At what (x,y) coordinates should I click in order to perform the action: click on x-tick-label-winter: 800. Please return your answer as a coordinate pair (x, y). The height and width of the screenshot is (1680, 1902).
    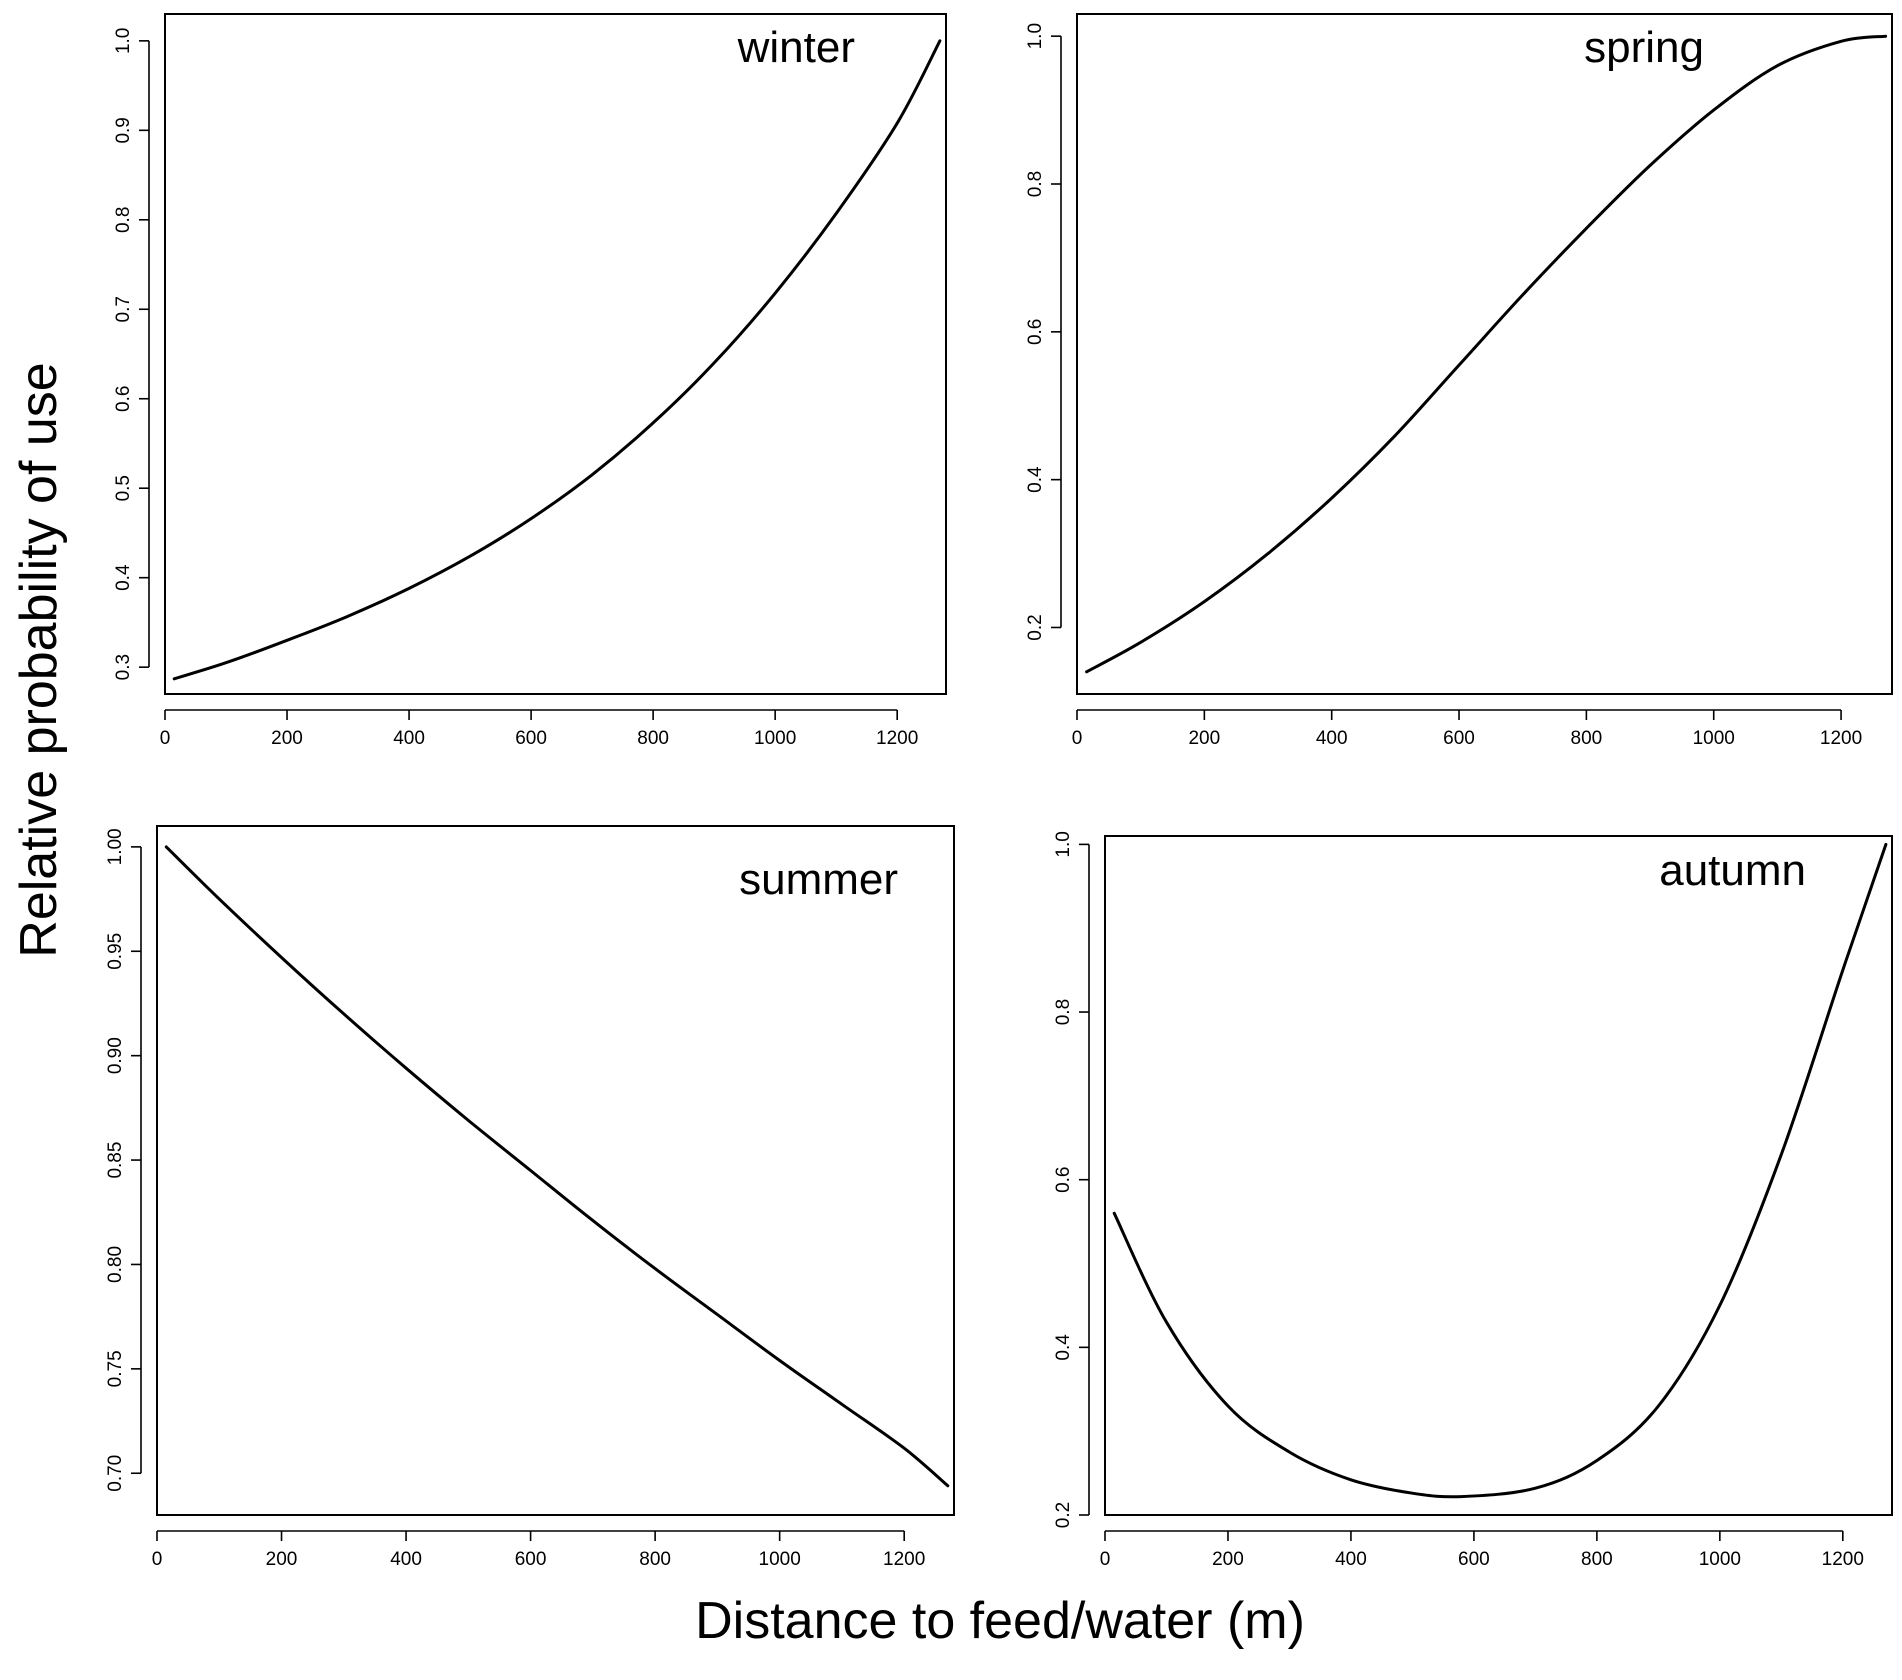
    Looking at the image, I should click on (653, 738).